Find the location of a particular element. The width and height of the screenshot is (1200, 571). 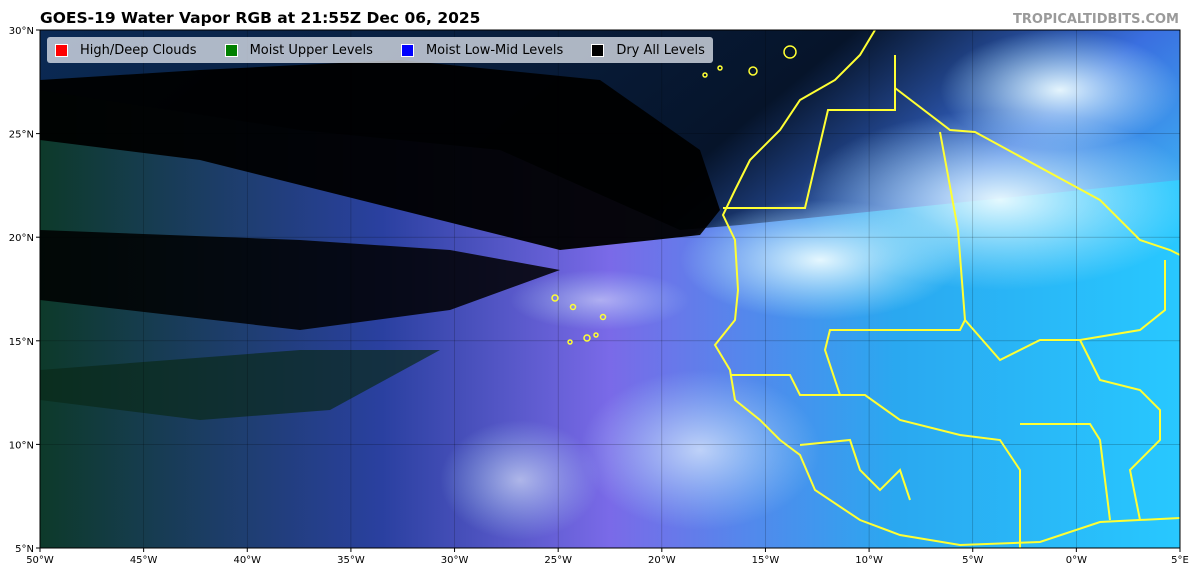

x-tick-label: 30°W is located at coordinates (455, 560).